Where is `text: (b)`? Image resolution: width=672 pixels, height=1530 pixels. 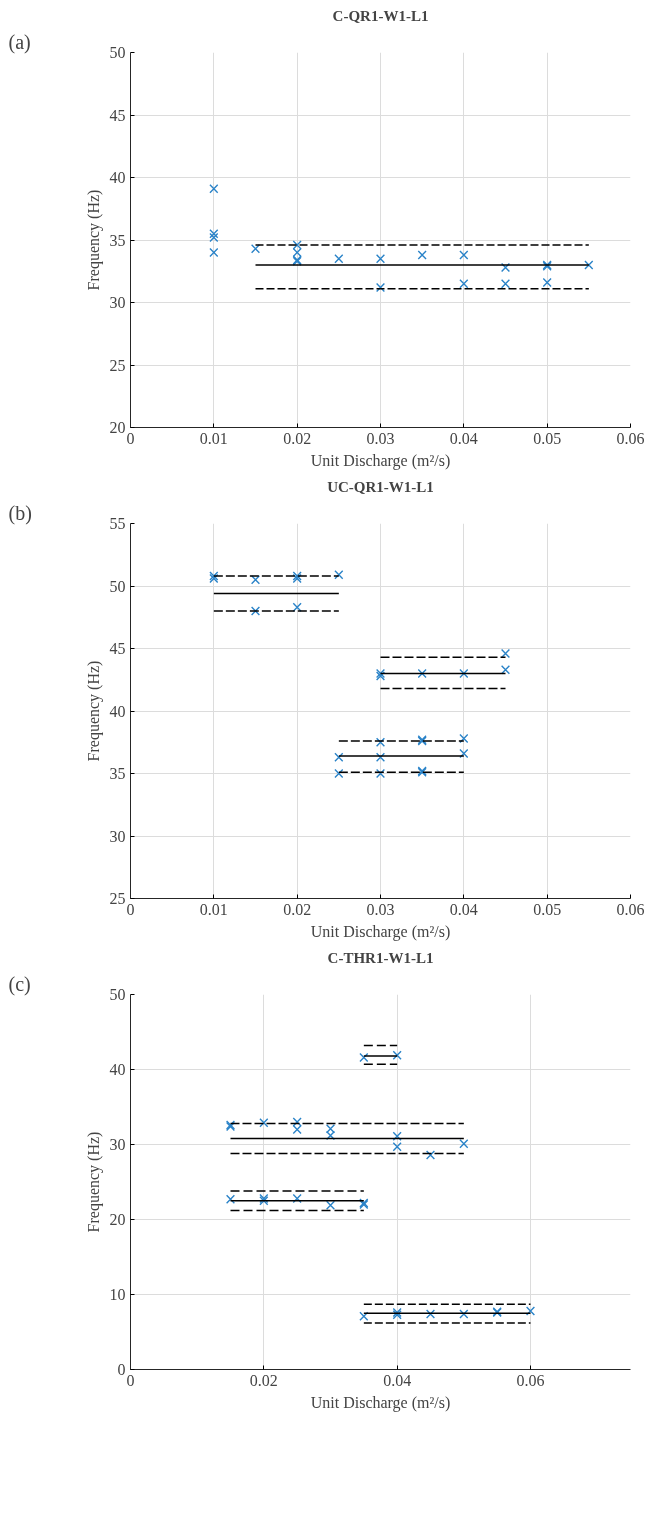
text: (b) is located at coordinates (20, 513).